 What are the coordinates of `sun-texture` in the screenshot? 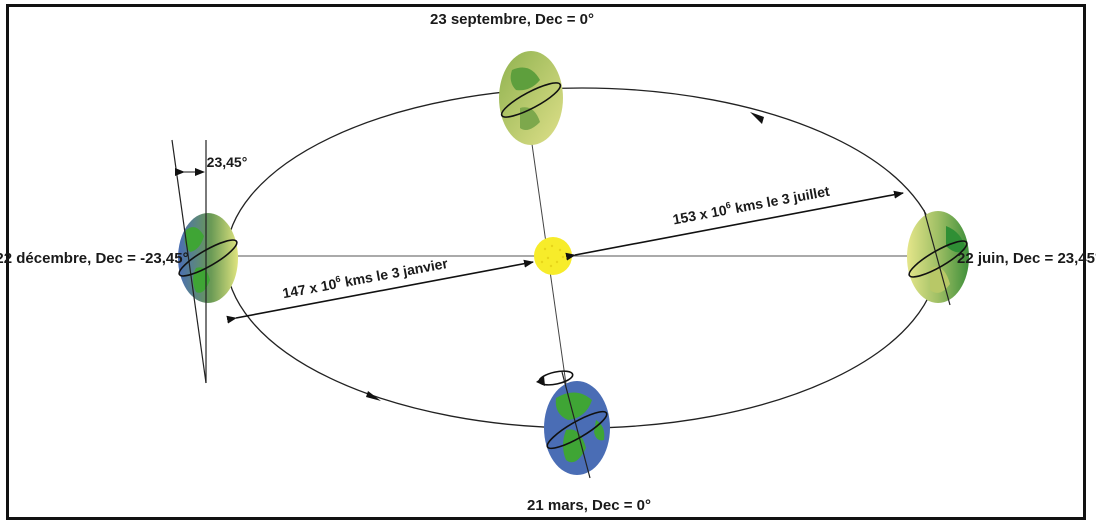 It's located at (552, 256).